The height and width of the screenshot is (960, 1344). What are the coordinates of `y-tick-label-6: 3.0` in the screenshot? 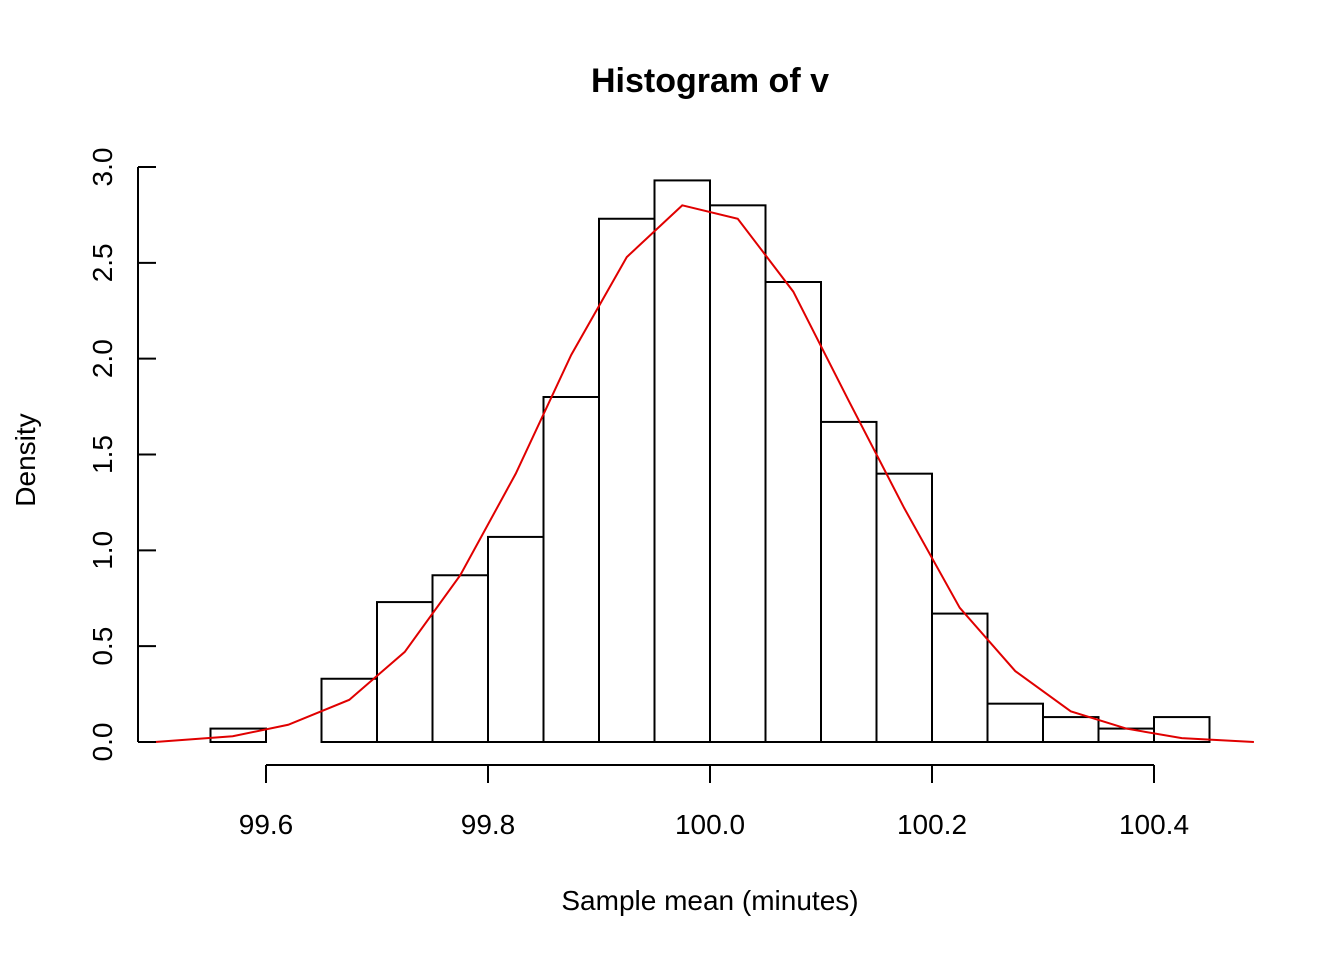 It's located at (102, 167).